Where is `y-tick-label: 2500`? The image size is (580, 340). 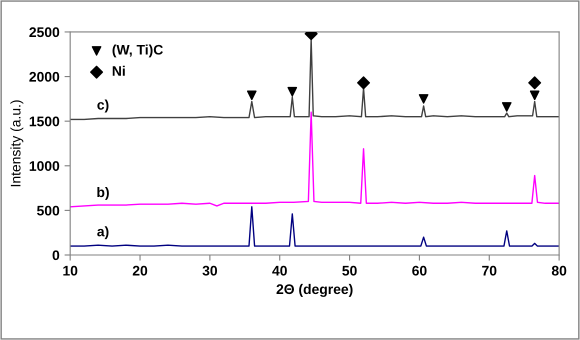 y-tick-label: 2500 is located at coordinates (44, 32).